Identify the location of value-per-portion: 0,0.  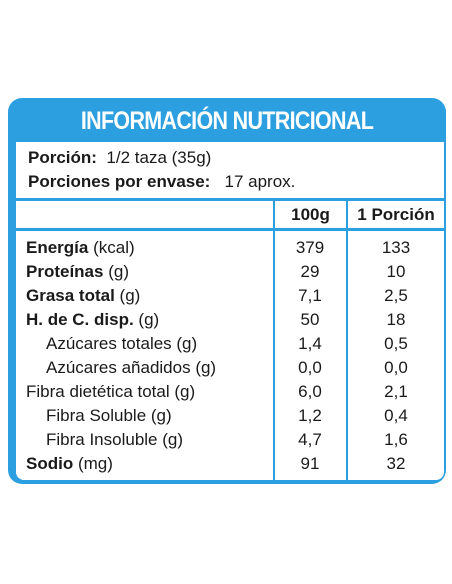
(396, 367).